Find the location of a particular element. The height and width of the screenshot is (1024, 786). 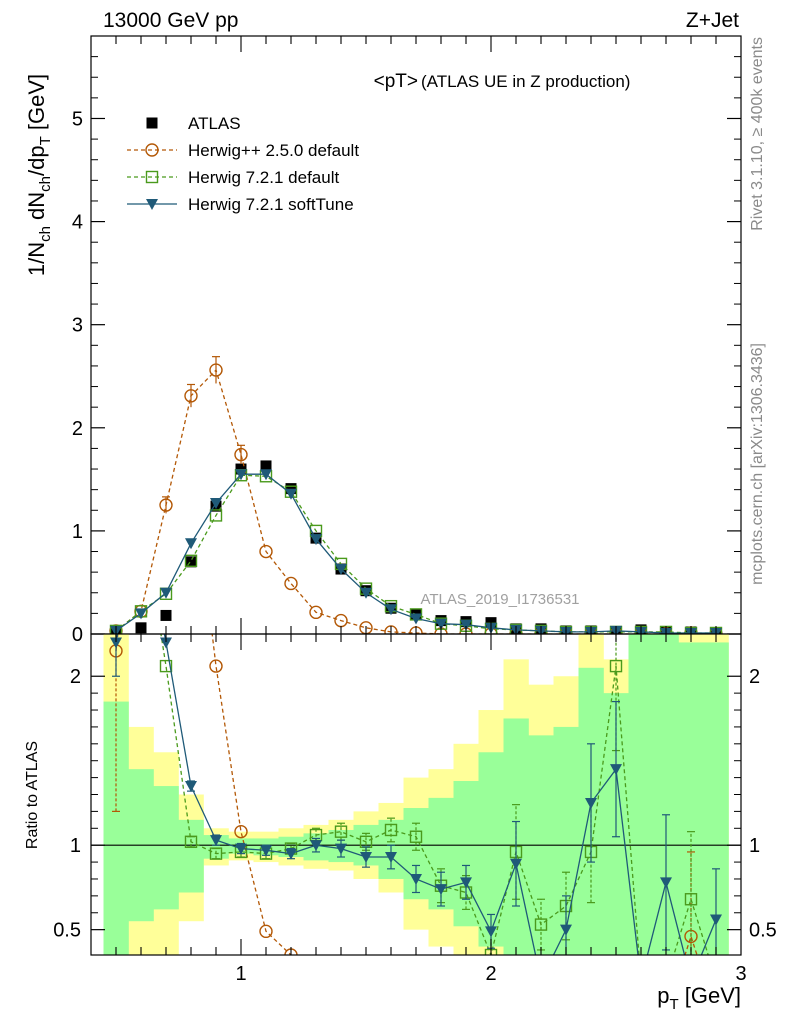

main-y-tick-label: 3 is located at coordinates (77, 326).